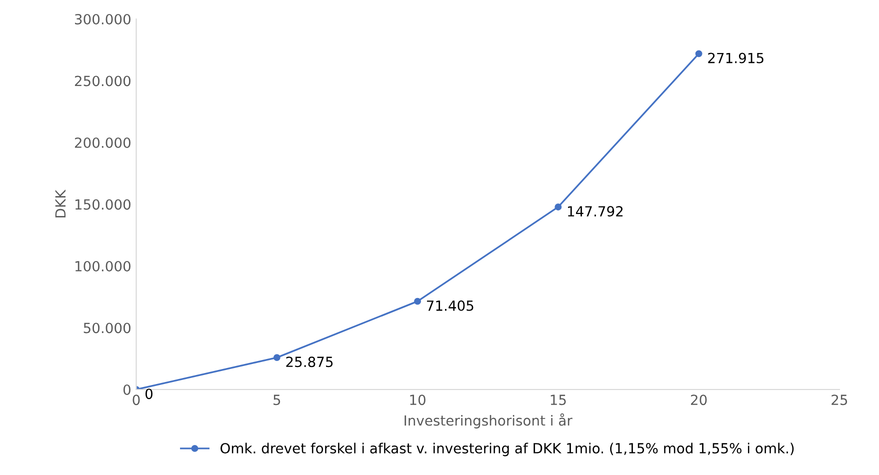  What do you see at coordinates (136, 400) in the screenshot?
I see `x-tick-label: 0` at bounding box center [136, 400].